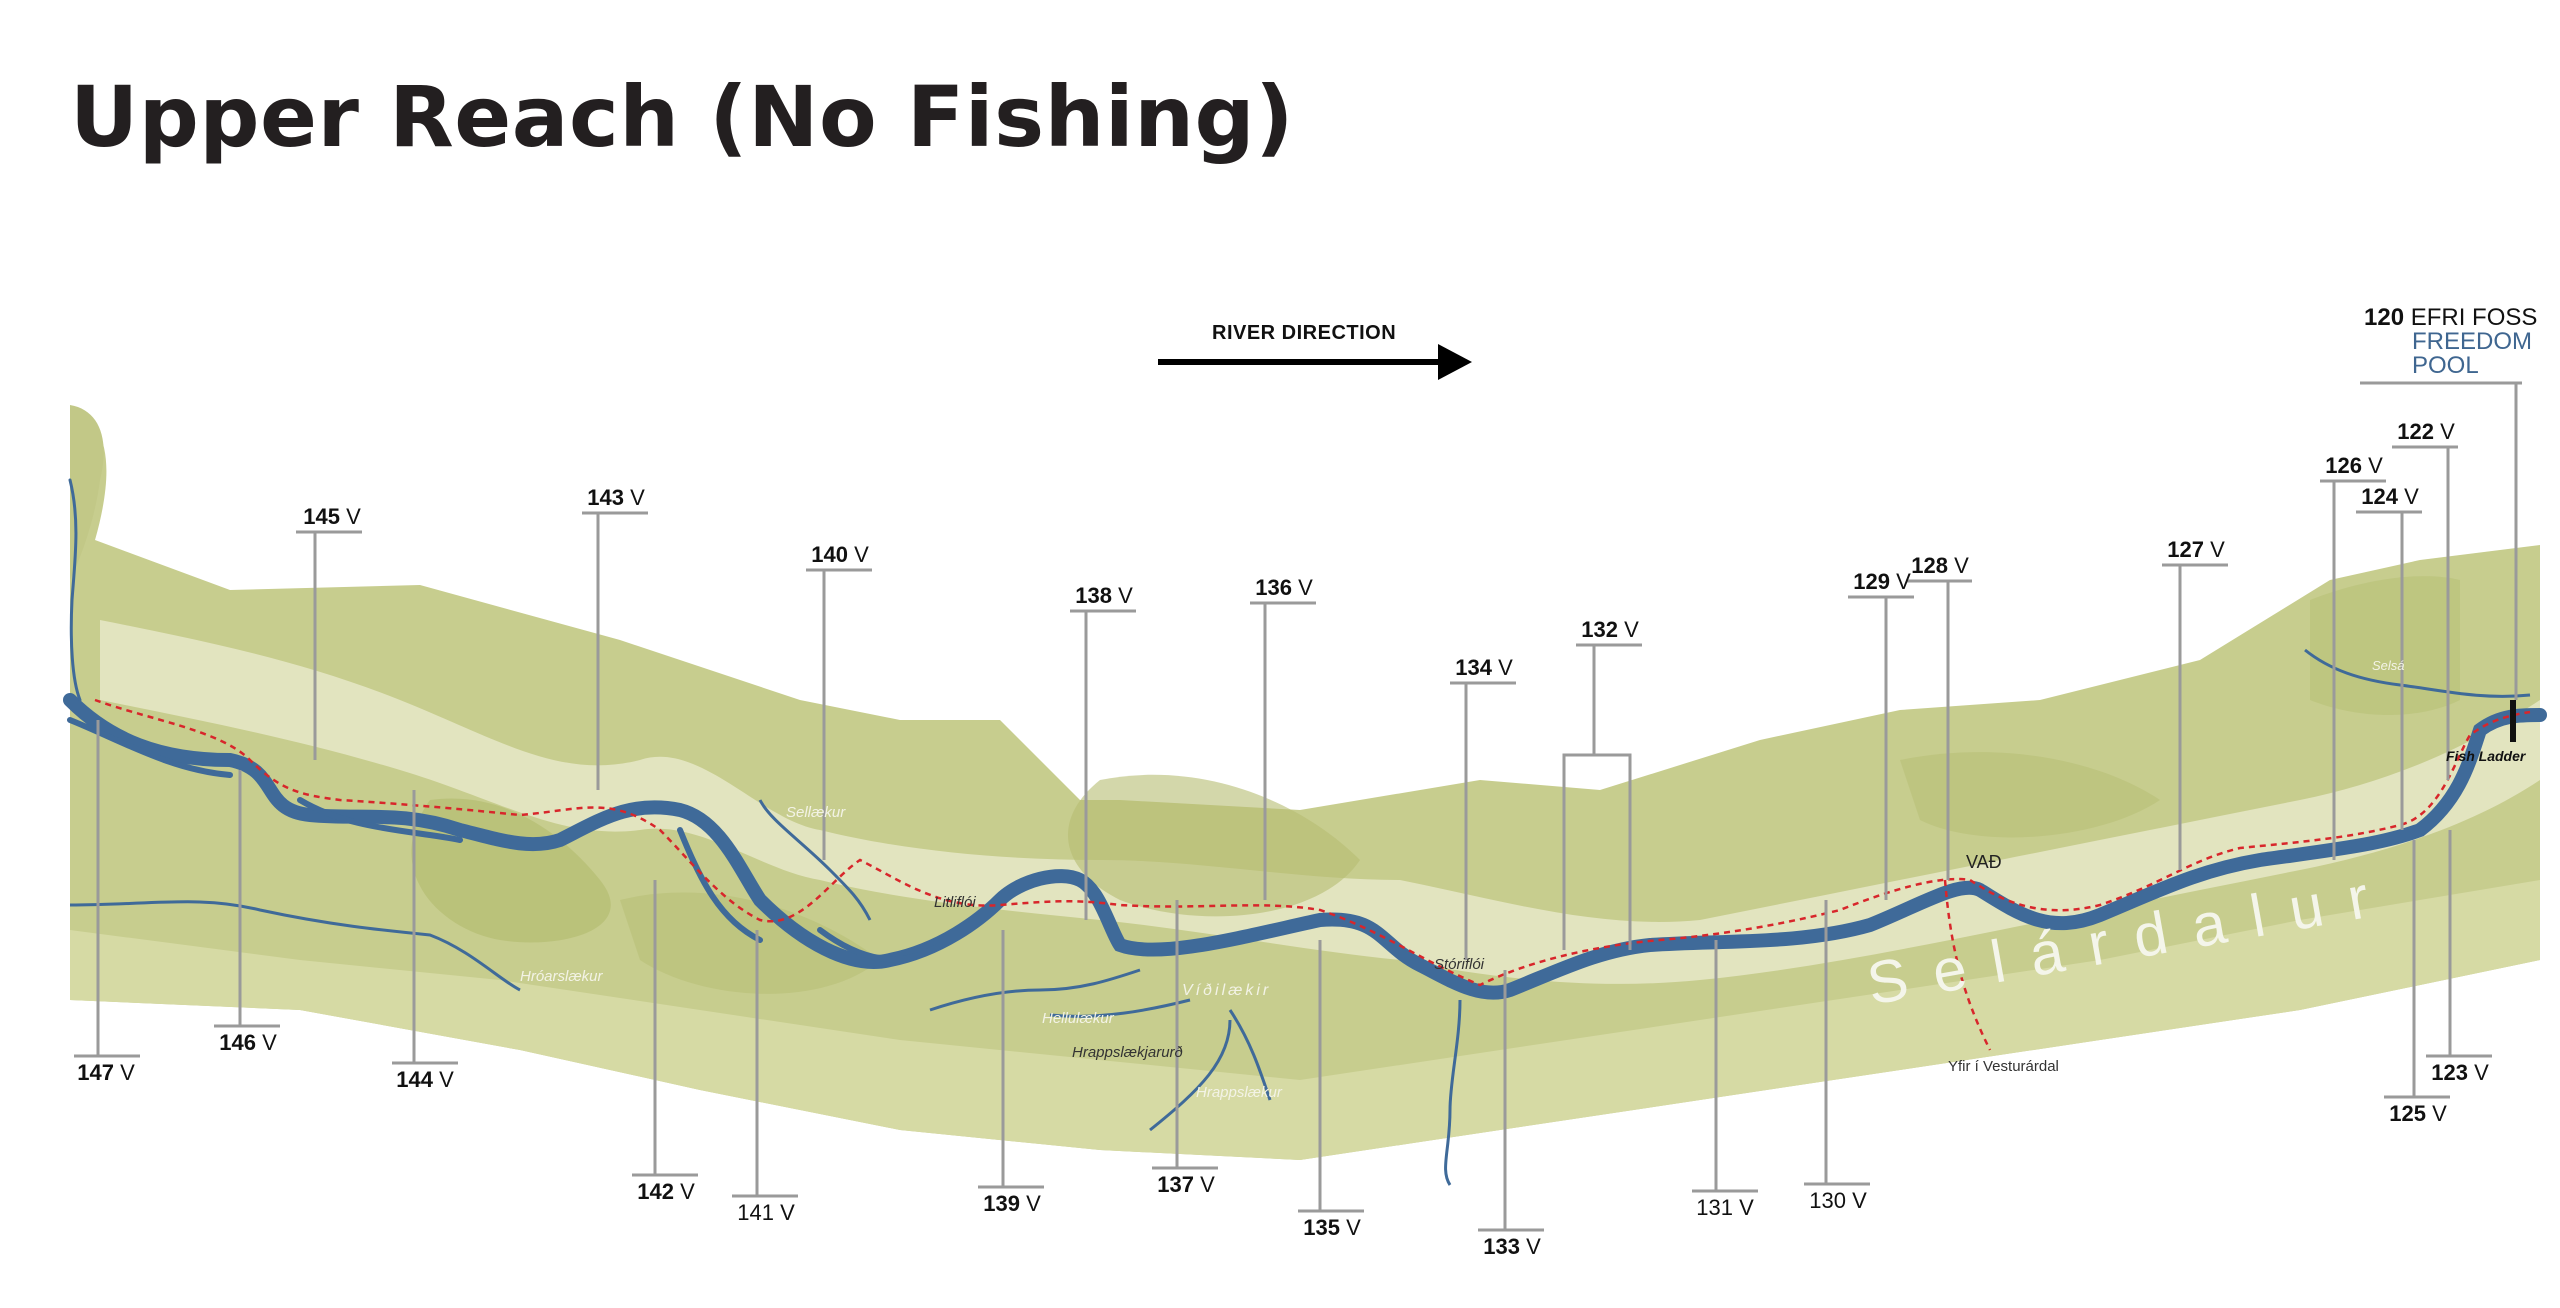 This screenshot has height=1308, width=2560. What do you see at coordinates (425, 1079) in the screenshot?
I see `pool-label: 144 V` at bounding box center [425, 1079].